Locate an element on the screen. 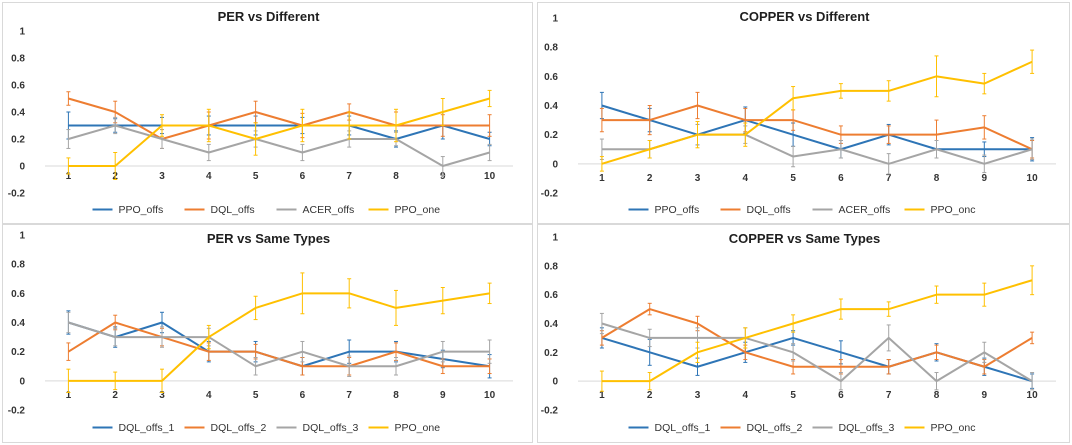 This screenshot has height=445, width=1072. x-tick-label: 2 is located at coordinates (650, 395).